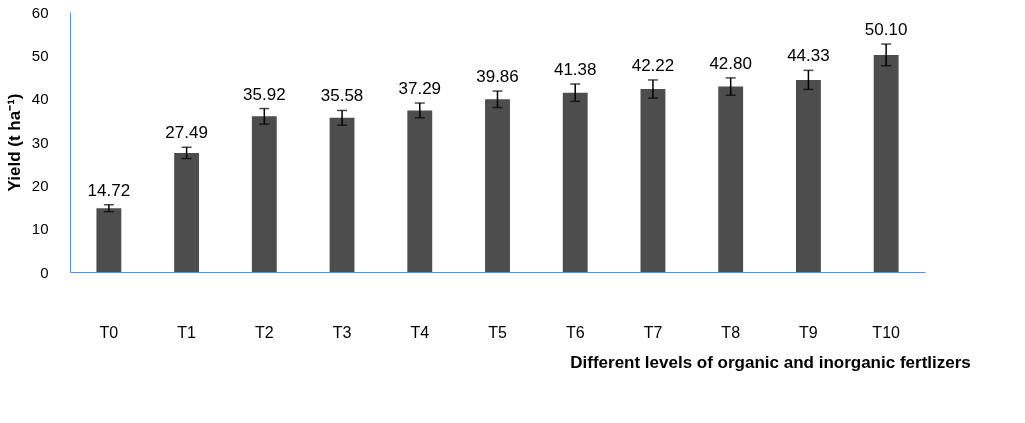  Describe the element at coordinates (653, 65) in the screenshot. I see `data-label: 42.22` at that location.